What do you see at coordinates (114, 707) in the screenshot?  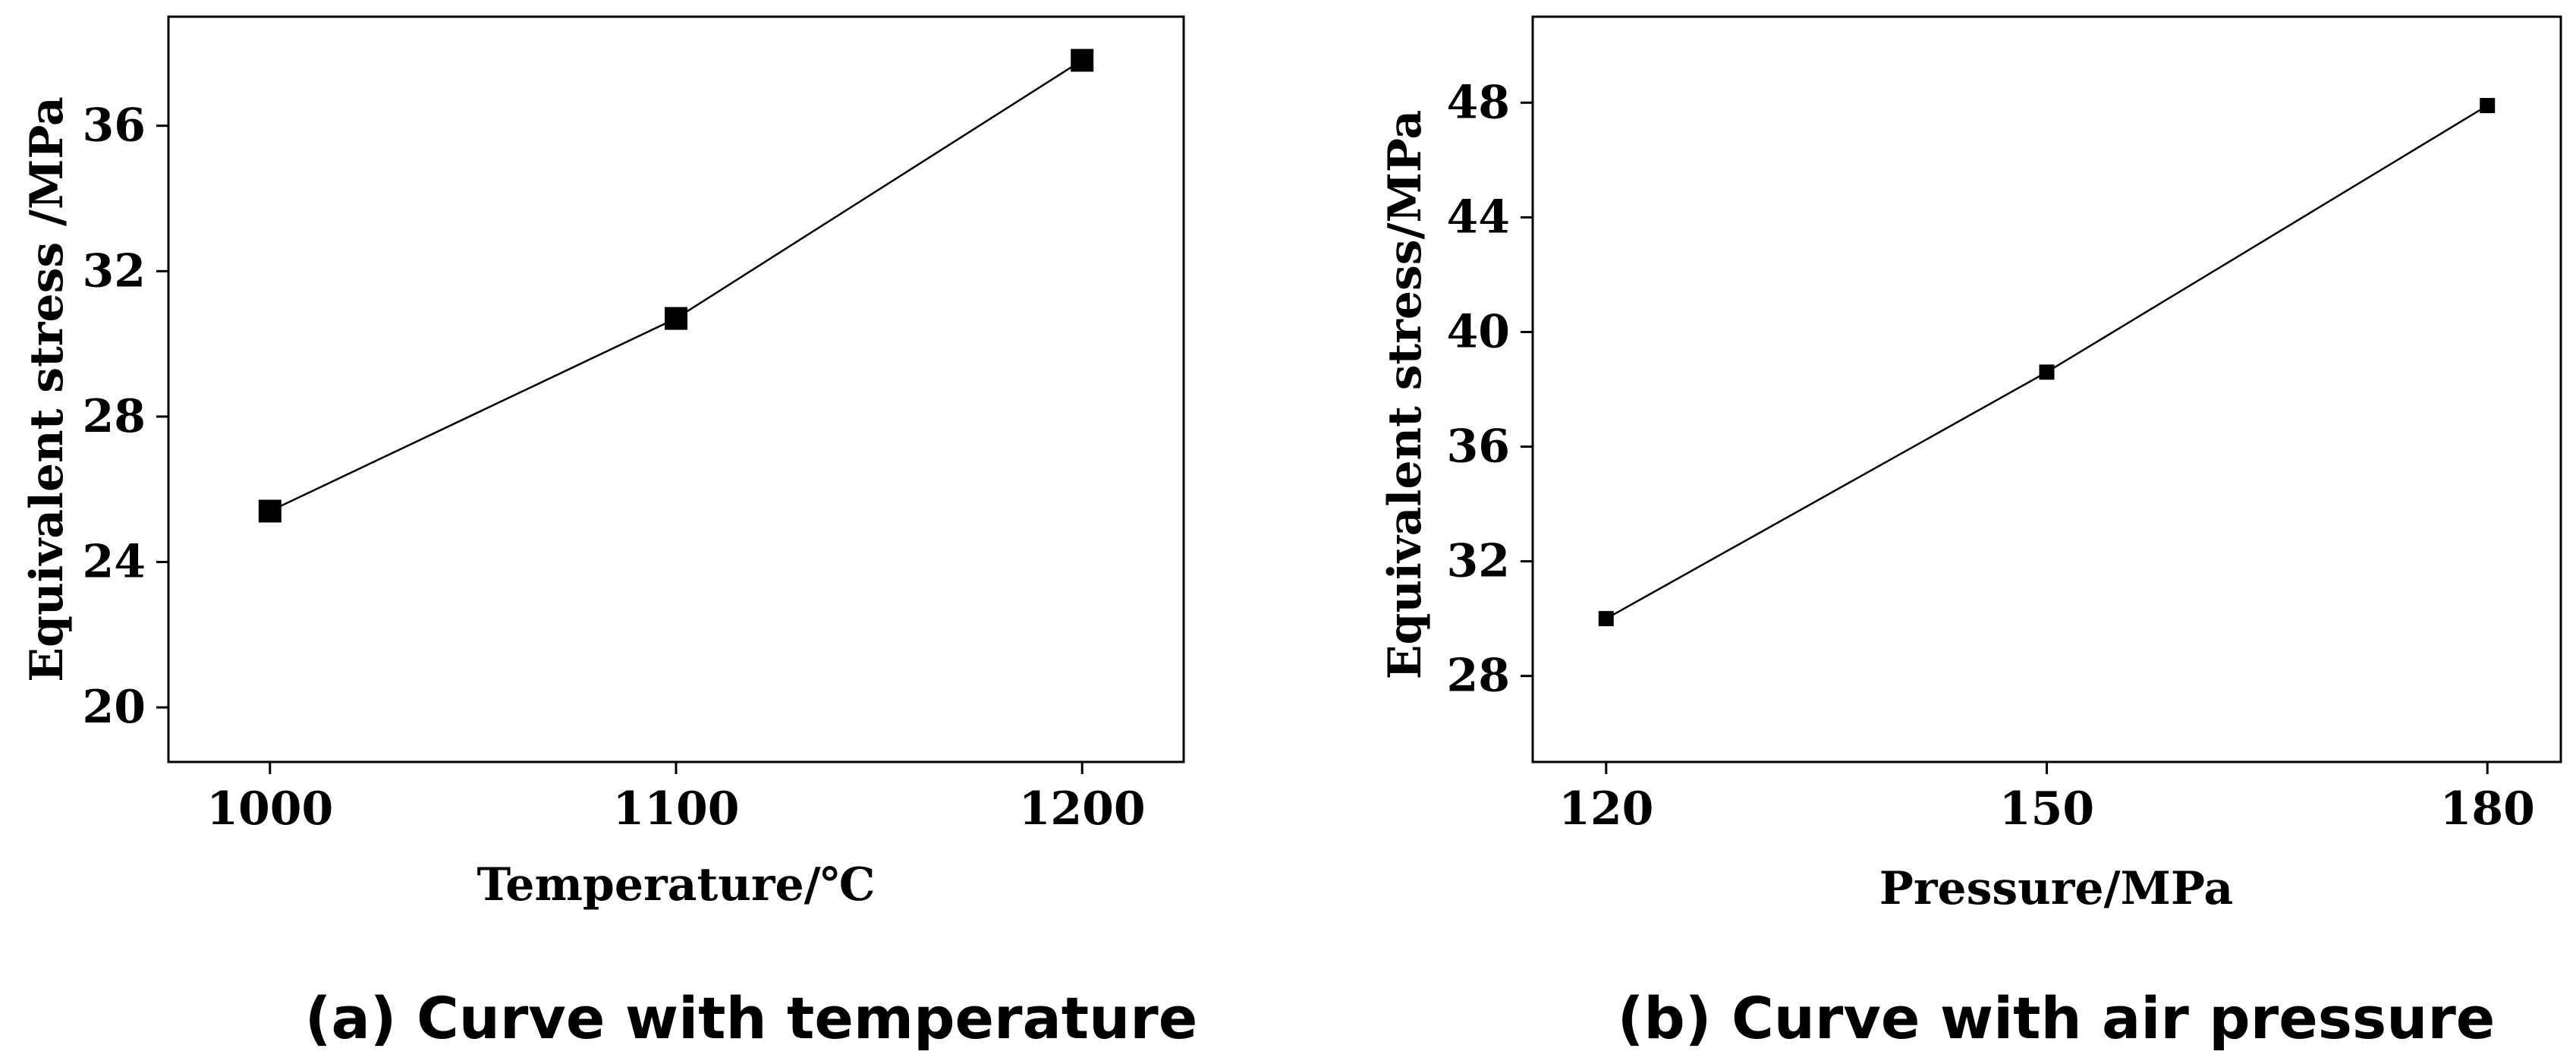 I see `y-tick-label: 20` at bounding box center [114, 707].